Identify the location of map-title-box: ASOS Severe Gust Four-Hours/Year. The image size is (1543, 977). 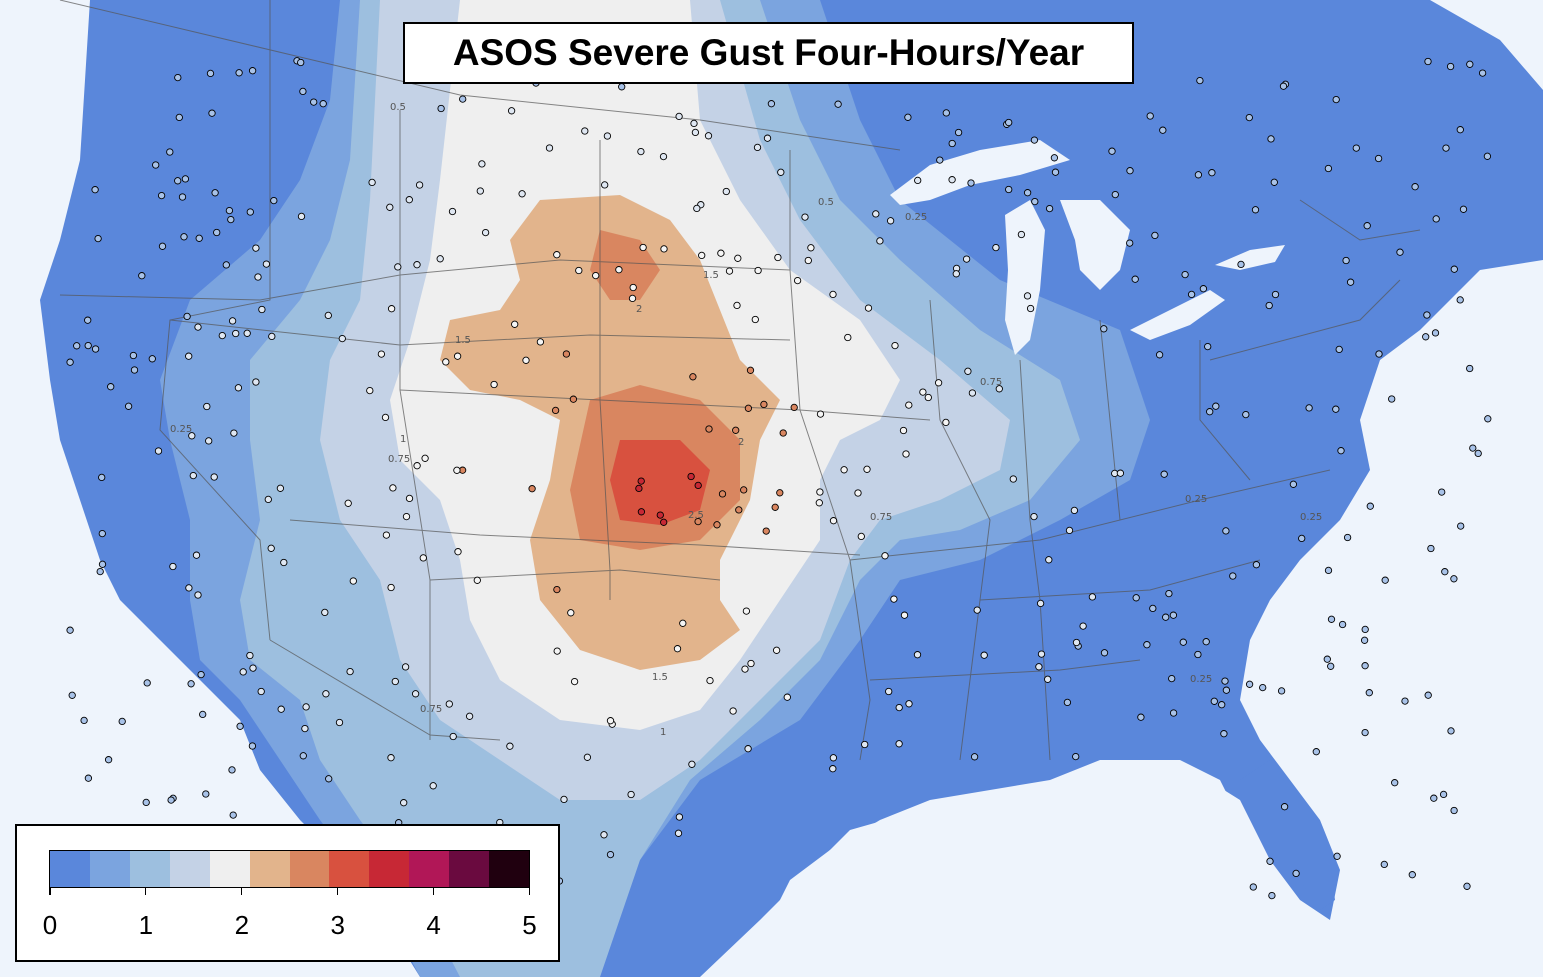
(768, 53).